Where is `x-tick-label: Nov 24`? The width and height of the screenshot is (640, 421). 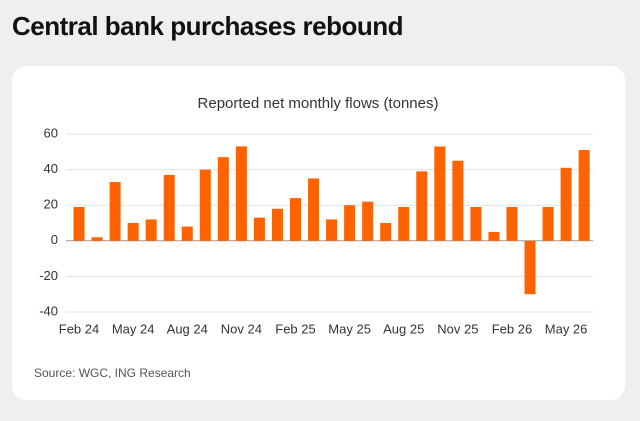
x-tick-label: Nov 24 is located at coordinates (241, 328).